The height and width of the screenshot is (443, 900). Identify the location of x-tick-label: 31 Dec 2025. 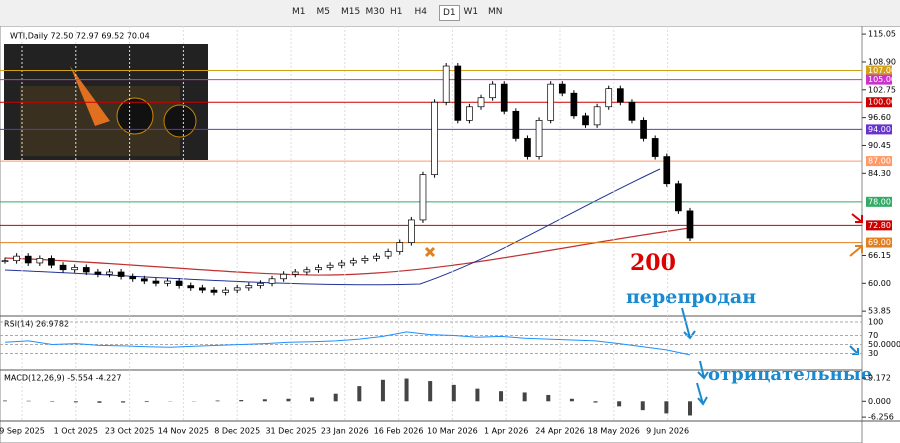
(290, 431).